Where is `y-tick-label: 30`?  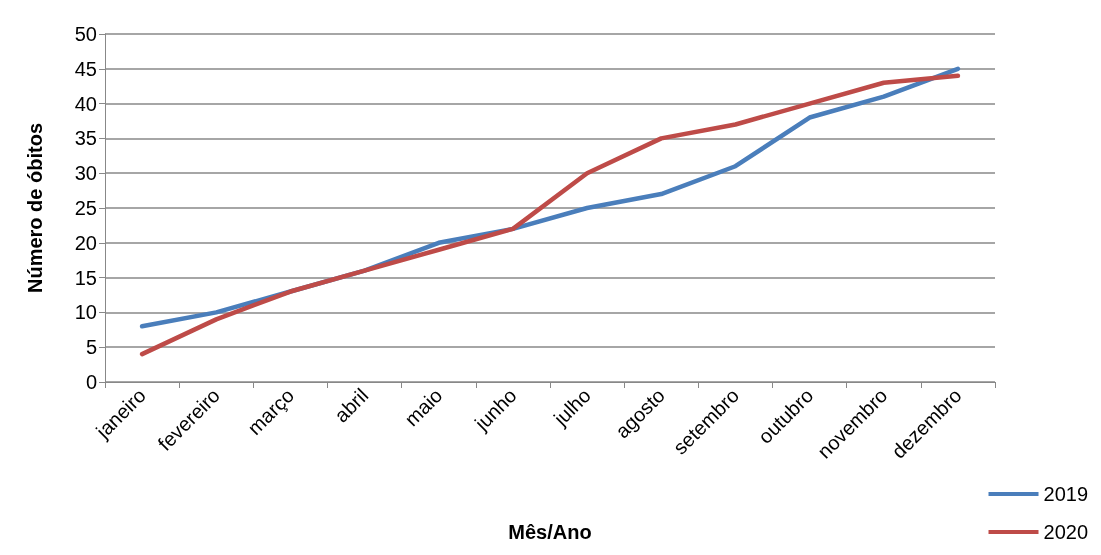 y-tick-label: 30 is located at coordinates (85, 173).